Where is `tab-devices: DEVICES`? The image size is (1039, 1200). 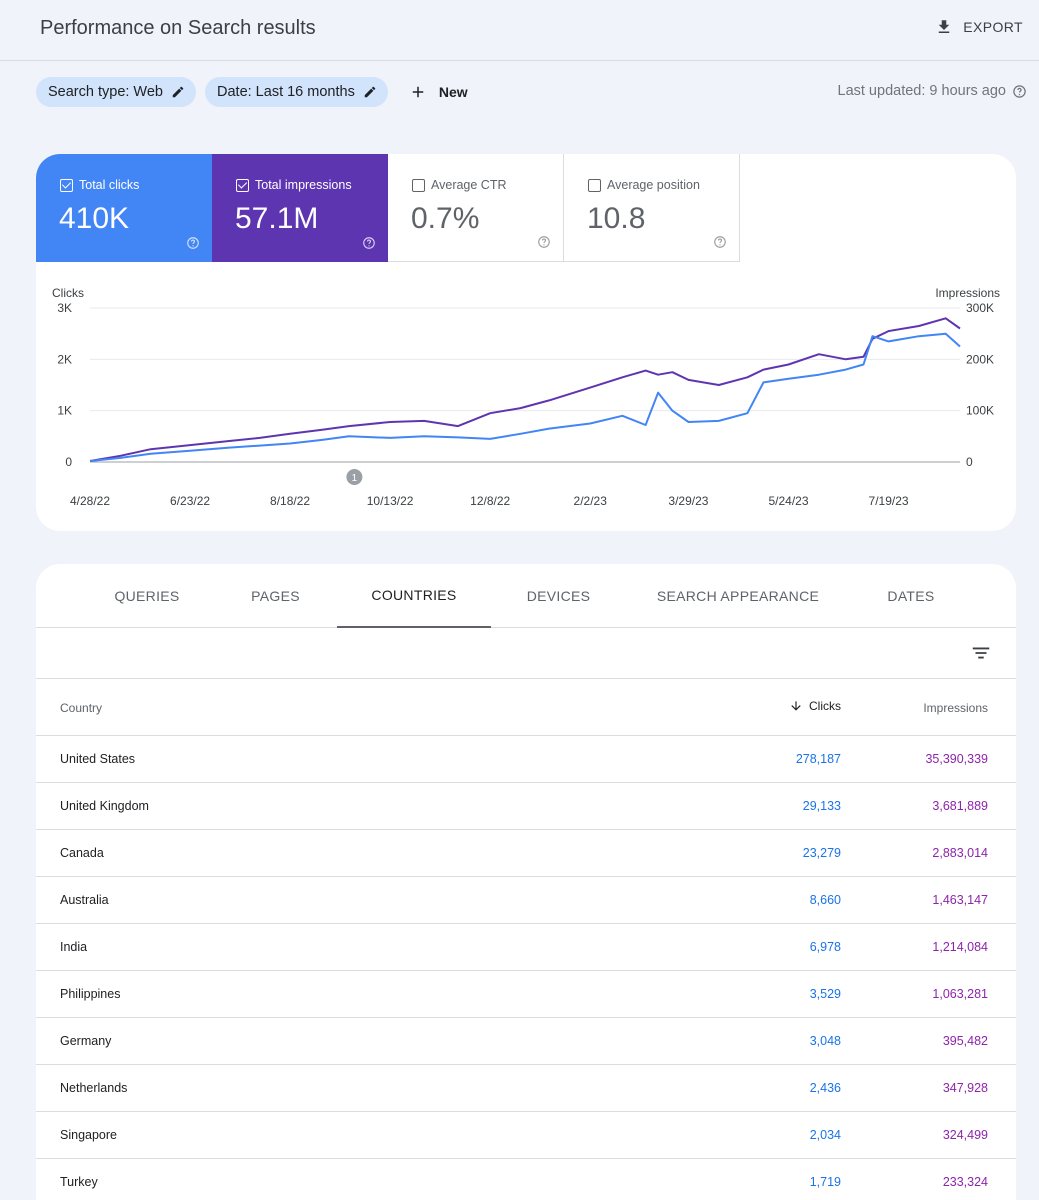 tab-devices: DEVICES is located at coordinates (558, 596).